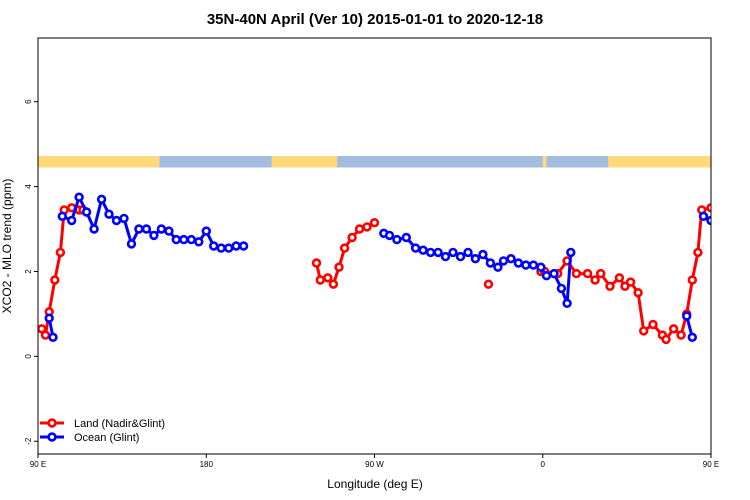  Describe the element at coordinates (374, 484) in the screenshot. I see `x-axis-title: Longitude (deg E)` at that location.